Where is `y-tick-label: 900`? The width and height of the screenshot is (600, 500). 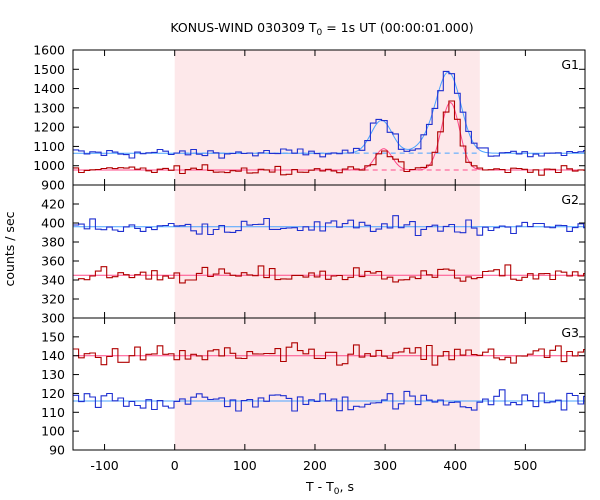 y-tick-label: 900 is located at coordinates (53, 185).